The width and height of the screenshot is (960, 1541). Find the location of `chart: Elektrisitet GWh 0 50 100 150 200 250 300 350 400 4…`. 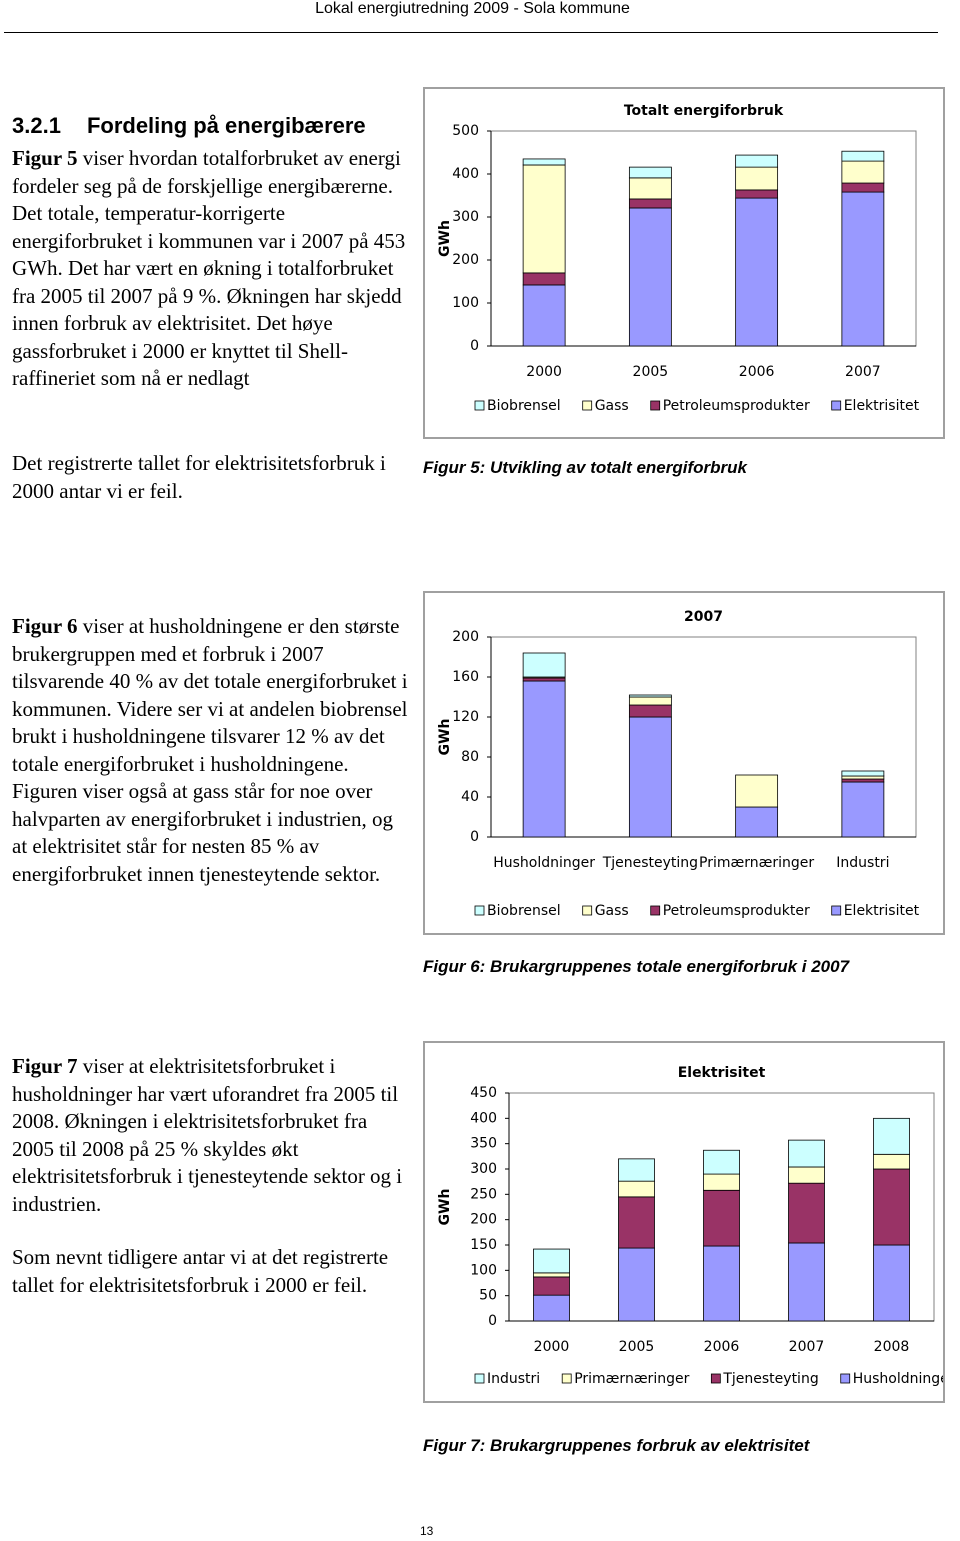

chart: Elektrisitet GWh 0 50 100 150 200 250 300 350 400 4… is located at coordinates (690, 1226).